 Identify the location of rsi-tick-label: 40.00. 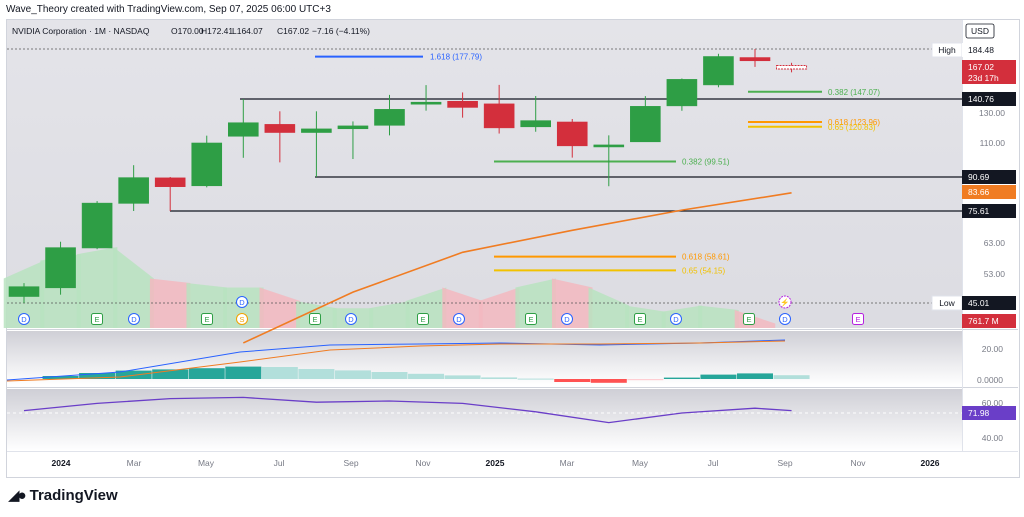
(993, 438).